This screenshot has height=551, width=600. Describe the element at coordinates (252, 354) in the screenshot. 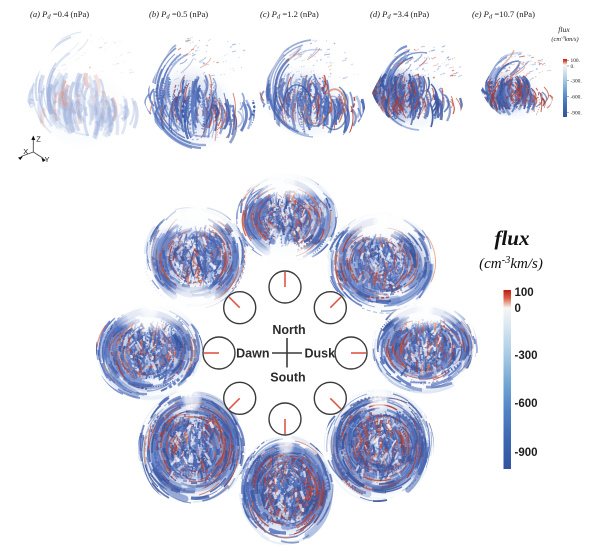

I see `svg-text: Dawn` at that location.